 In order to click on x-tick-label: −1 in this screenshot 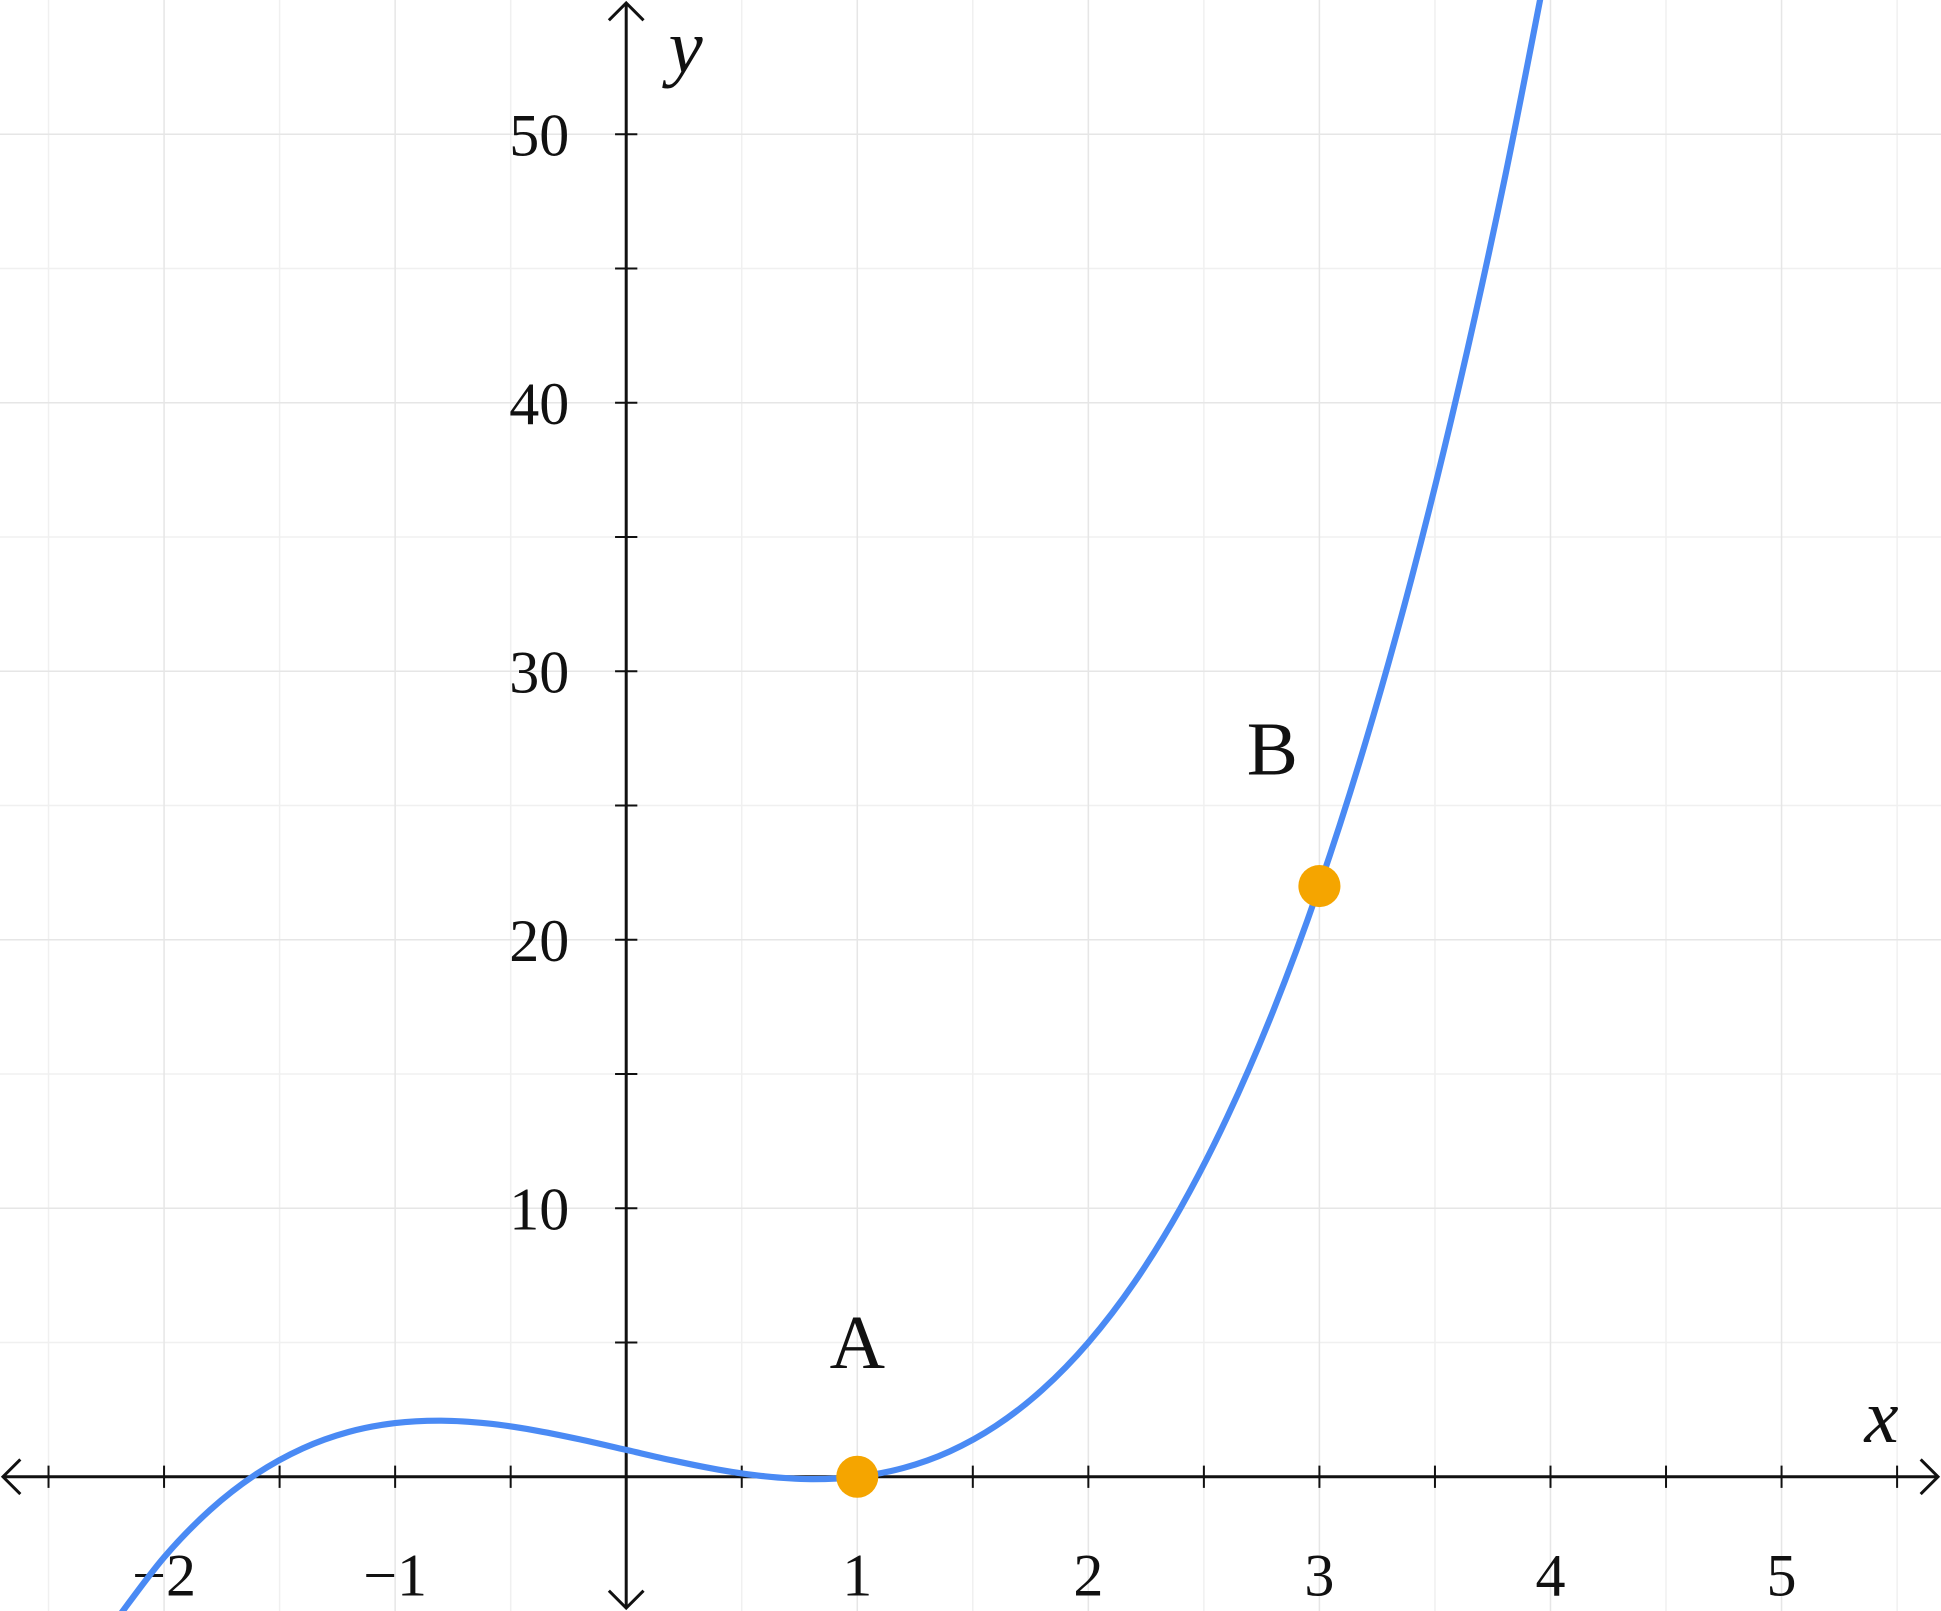, I will do `click(395, 1576)`.